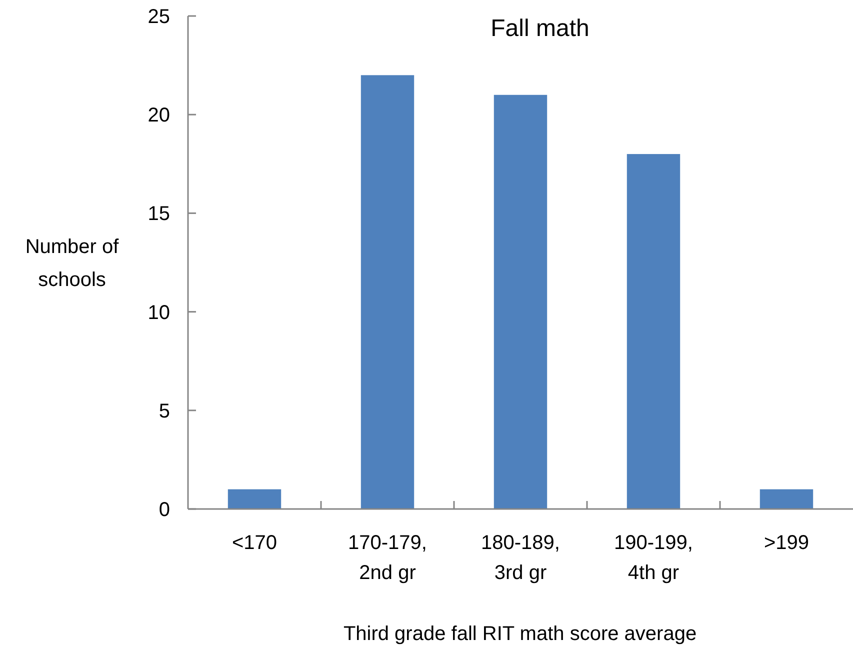 Image resolution: width=853 pixels, height=648 pixels. I want to click on x-tick-label: 180-189, 3rd gr, so click(520, 558).